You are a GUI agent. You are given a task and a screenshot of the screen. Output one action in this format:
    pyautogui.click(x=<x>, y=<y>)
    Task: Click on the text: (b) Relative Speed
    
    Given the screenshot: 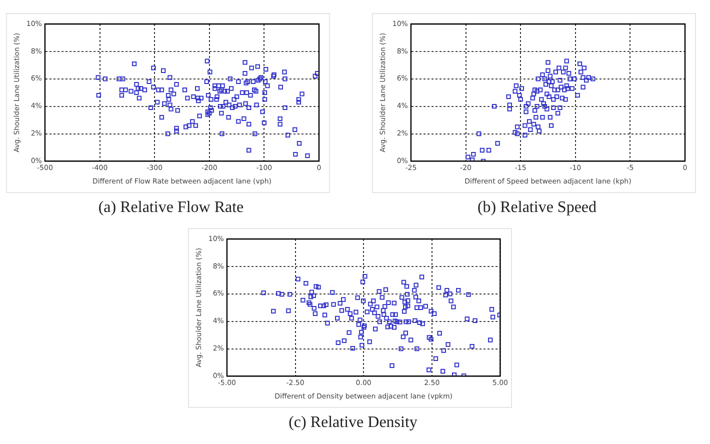 What is the action you would take?
    pyautogui.click(x=537, y=208)
    